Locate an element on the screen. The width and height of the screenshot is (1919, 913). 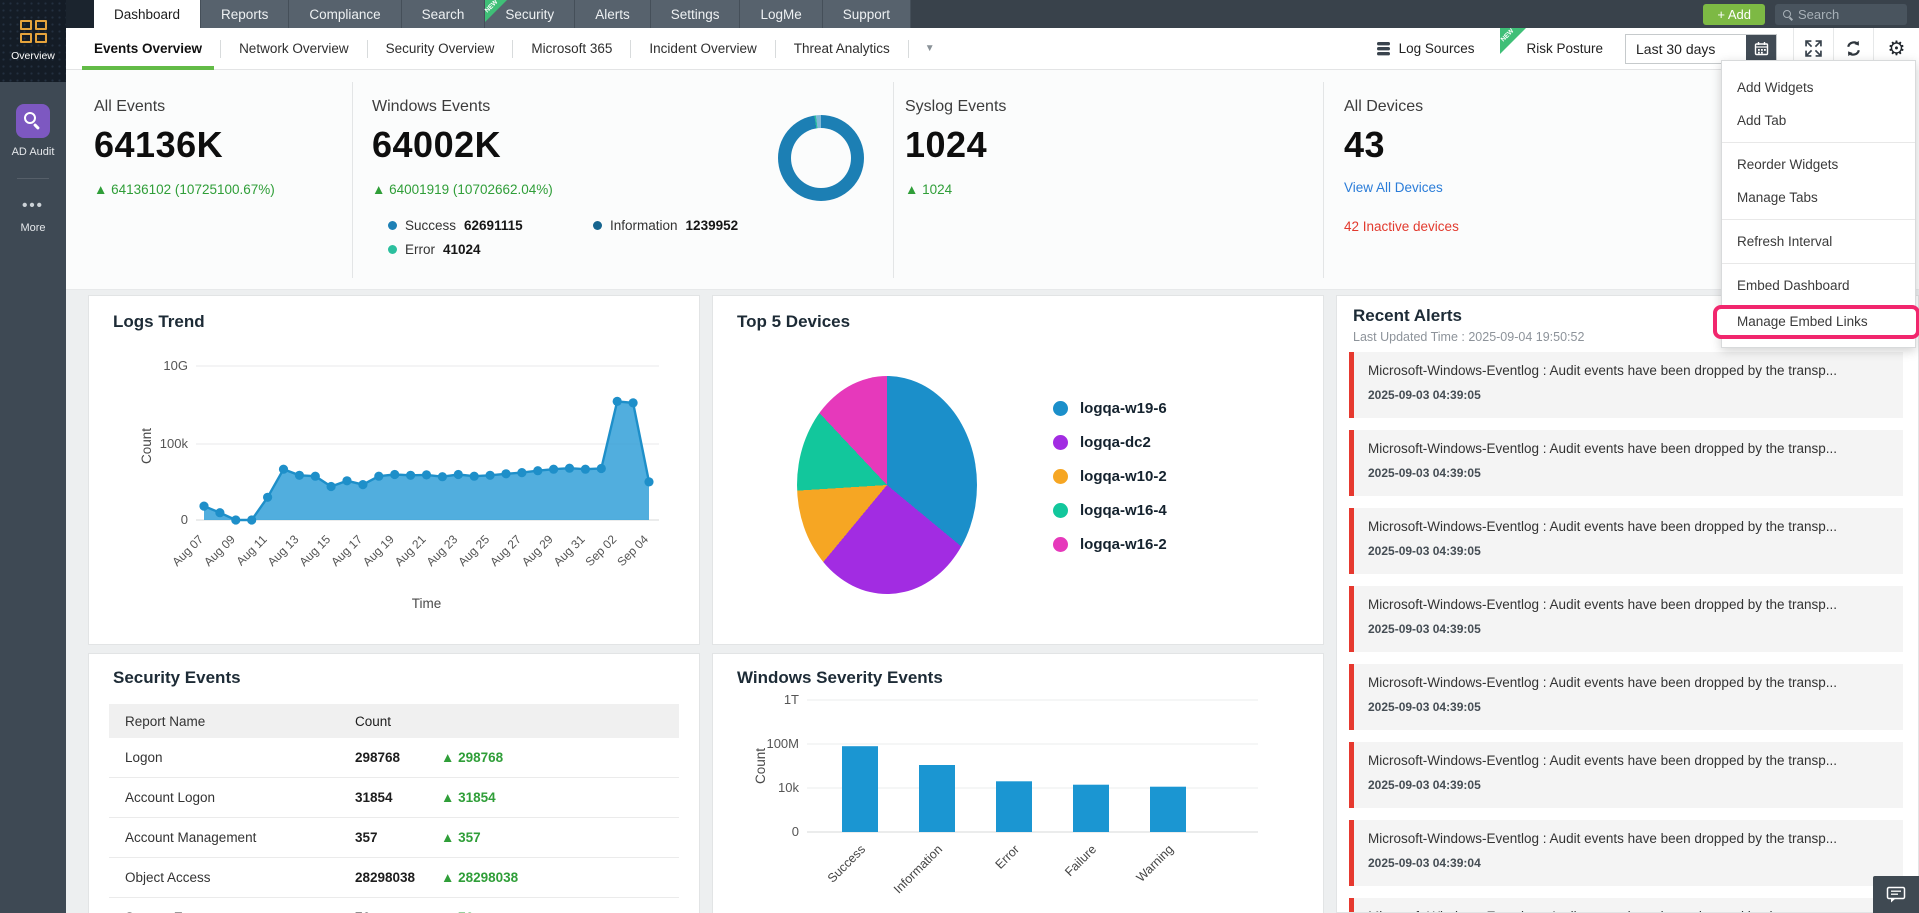
nav-tab-label: Support is located at coordinates (866, 14).